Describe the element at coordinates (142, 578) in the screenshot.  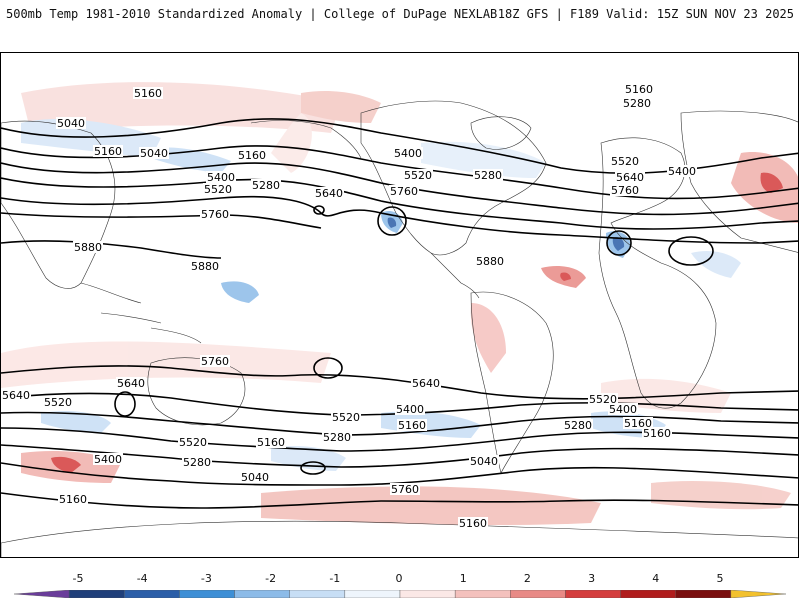
I see `colorbar-tick-label: -4` at that location.